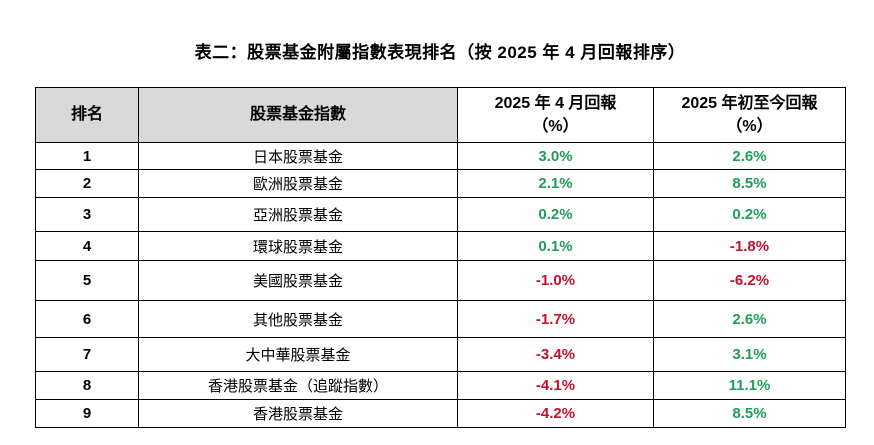 The image size is (874, 445). Describe the element at coordinates (749, 103) in the screenshot. I see `header-ytd-return-label: 2025 年初至今回報` at that location.